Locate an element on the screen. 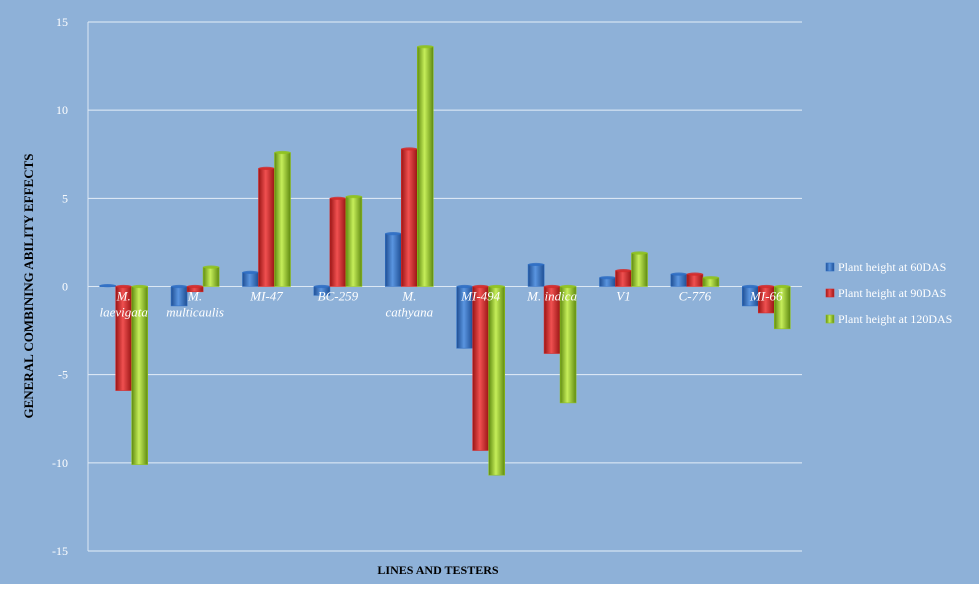 This screenshot has width=979, height=589. x-category-label: laevigata is located at coordinates (124, 312).